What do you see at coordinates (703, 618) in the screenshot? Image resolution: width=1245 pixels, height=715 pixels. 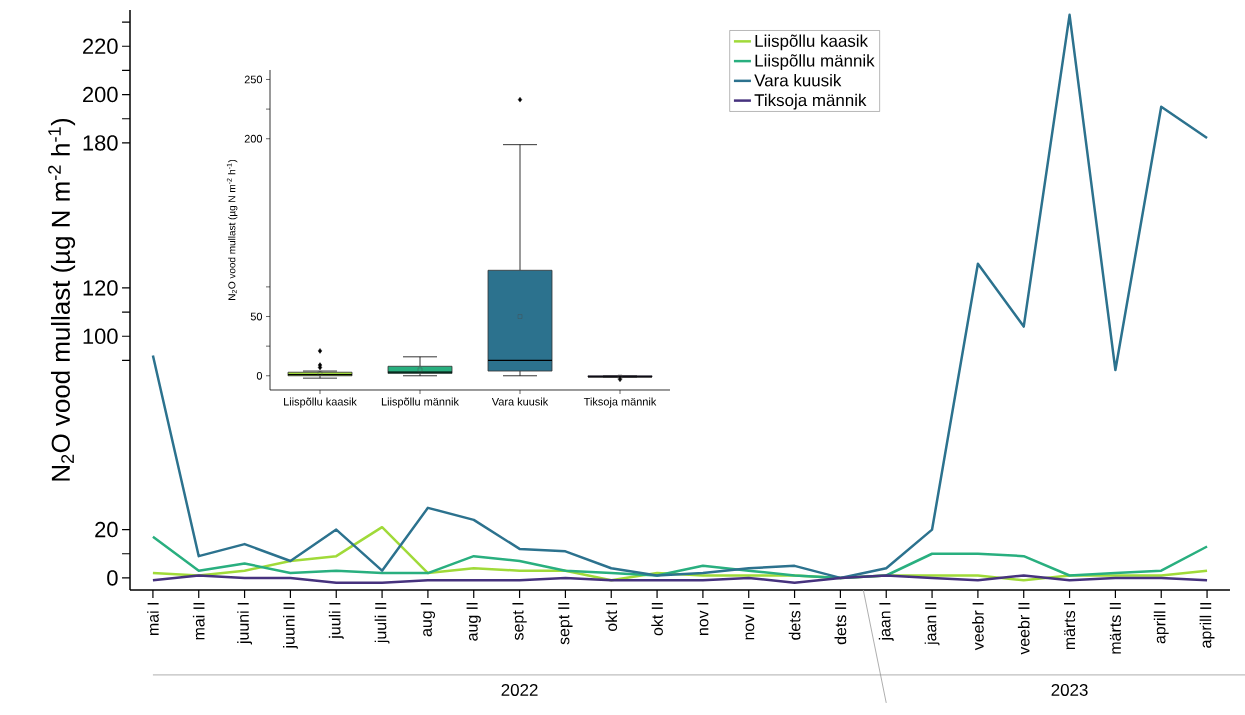 I see `x-tick-label: nov I` at bounding box center [703, 618].